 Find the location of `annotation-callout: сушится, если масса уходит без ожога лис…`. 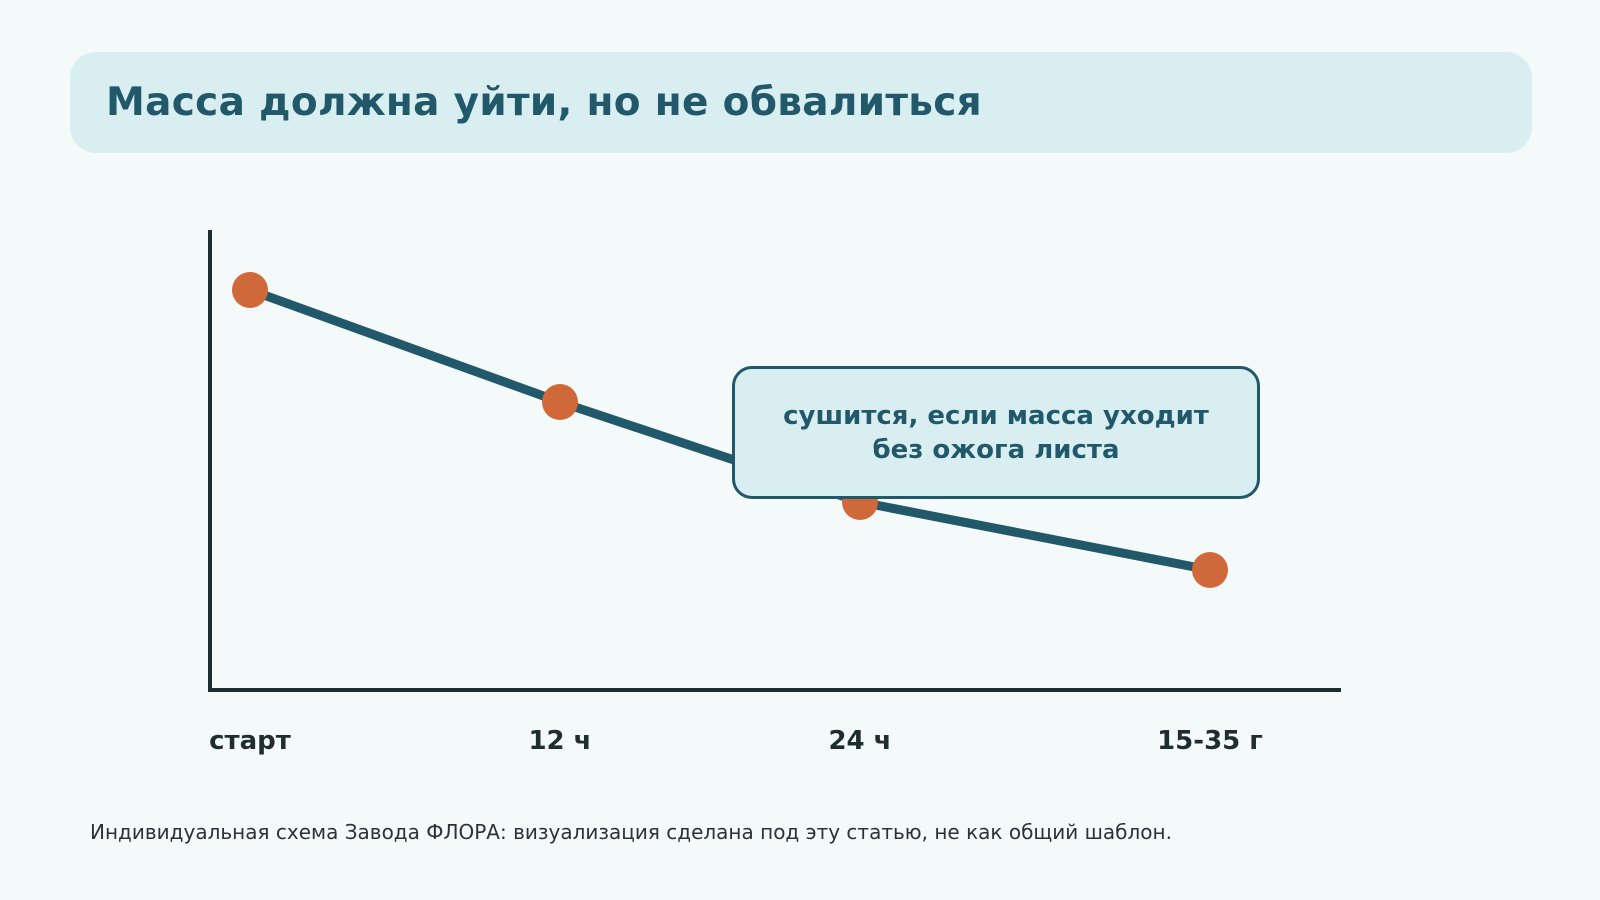

annotation-callout: сушится, если масса уходит без ожога лис… is located at coordinates (996, 432).